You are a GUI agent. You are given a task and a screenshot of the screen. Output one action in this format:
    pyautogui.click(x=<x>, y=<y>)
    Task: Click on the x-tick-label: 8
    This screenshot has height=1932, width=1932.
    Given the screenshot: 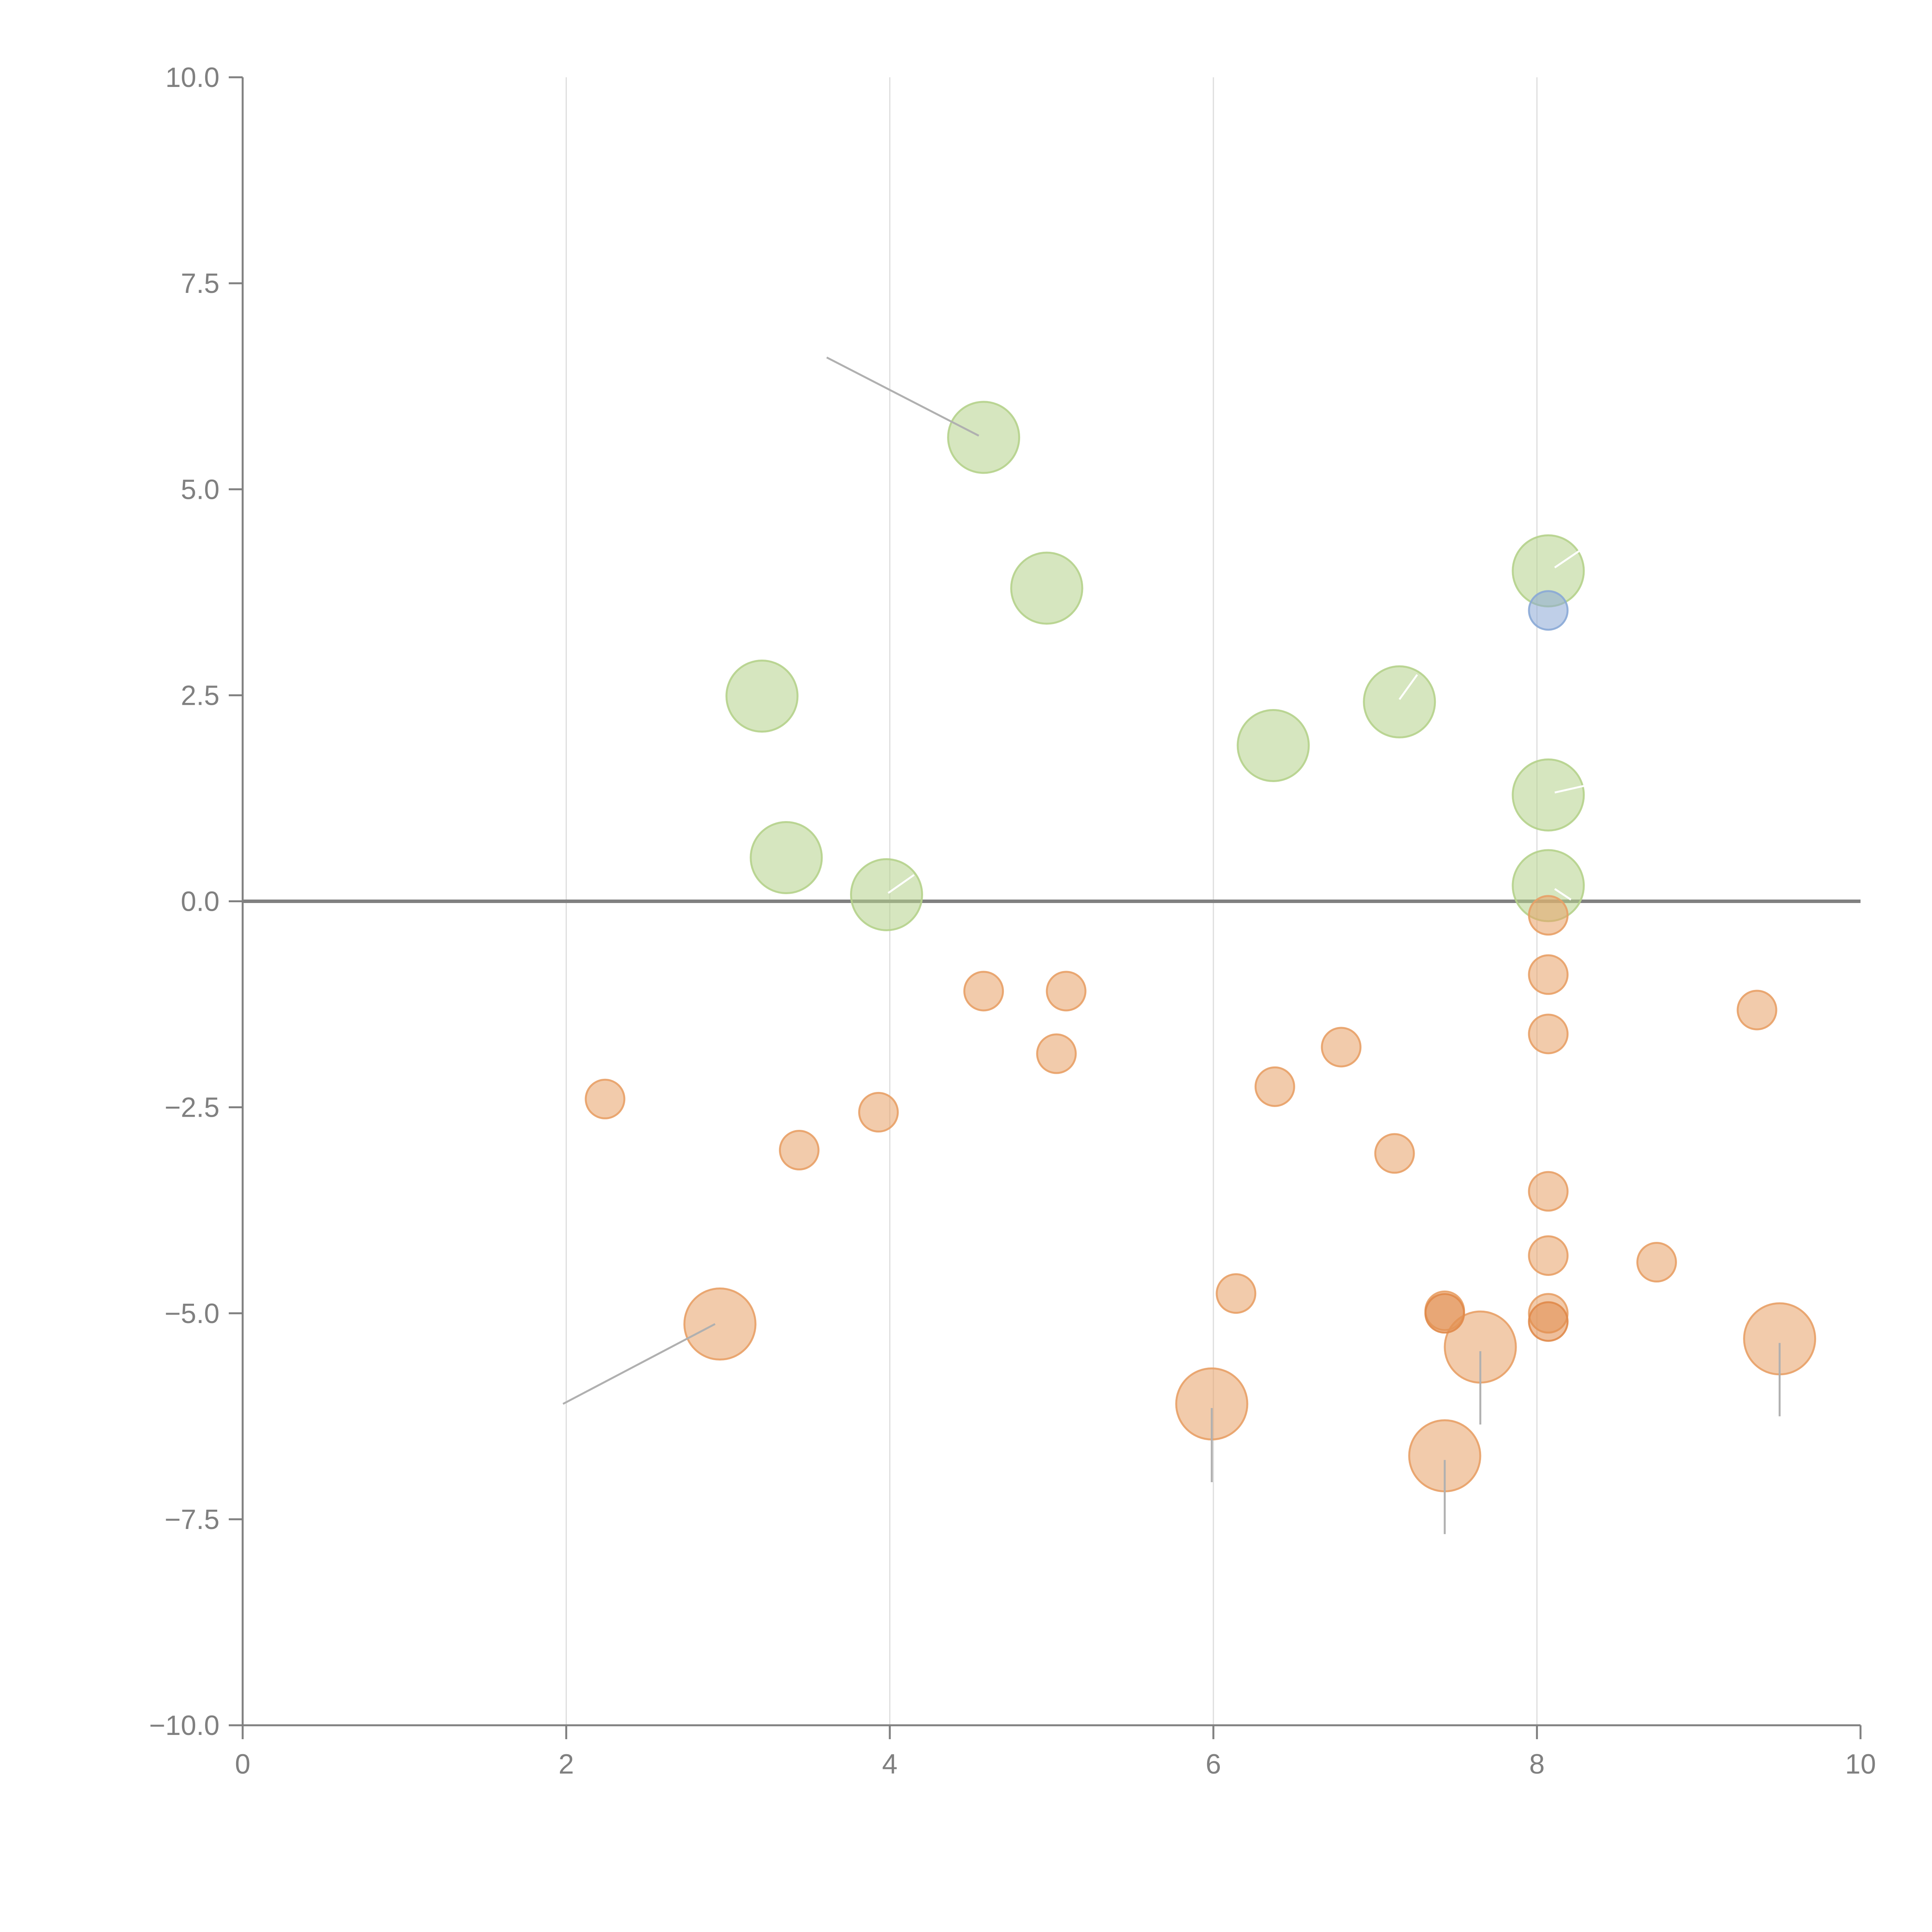 What is the action you would take?
    pyautogui.click(x=1537, y=1765)
    